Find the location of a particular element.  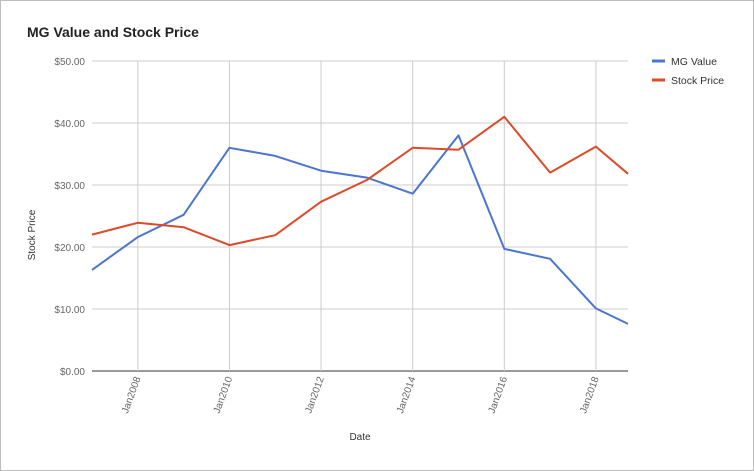

legend-label: MG Value is located at coordinates (694, 62).